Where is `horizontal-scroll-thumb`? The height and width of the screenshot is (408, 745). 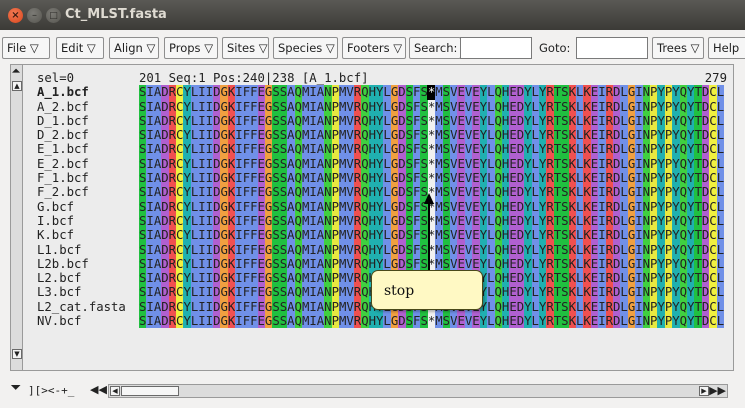
horizontal-scroll-thumb is located at coordinates (150, 391).